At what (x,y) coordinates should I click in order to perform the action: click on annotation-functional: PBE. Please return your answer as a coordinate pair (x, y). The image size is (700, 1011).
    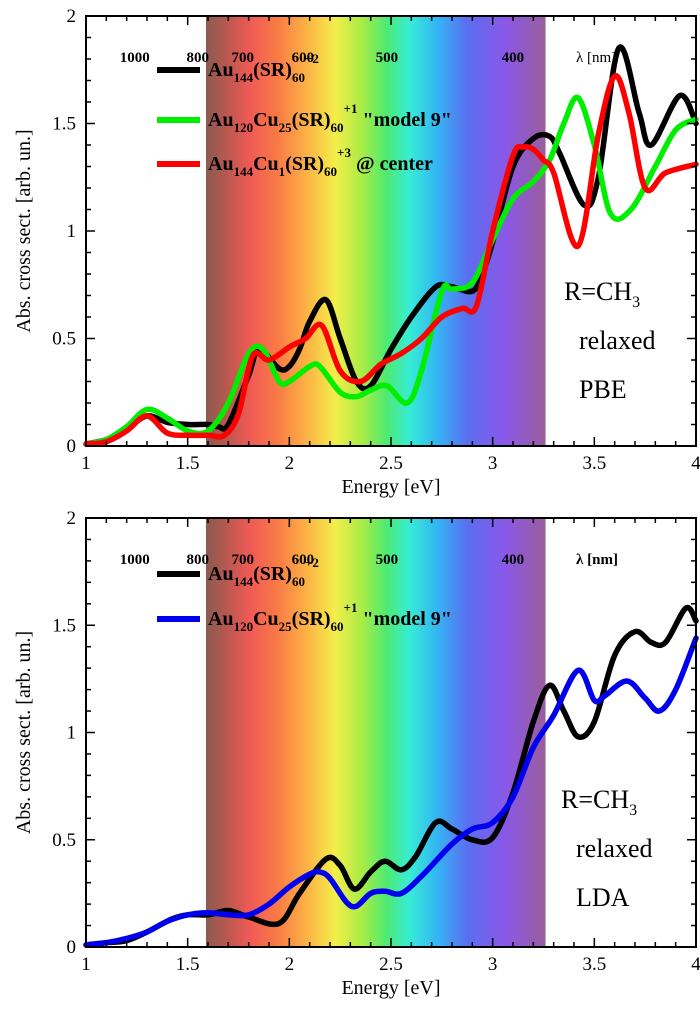
    Looking at the image, I should click on (603, 389).